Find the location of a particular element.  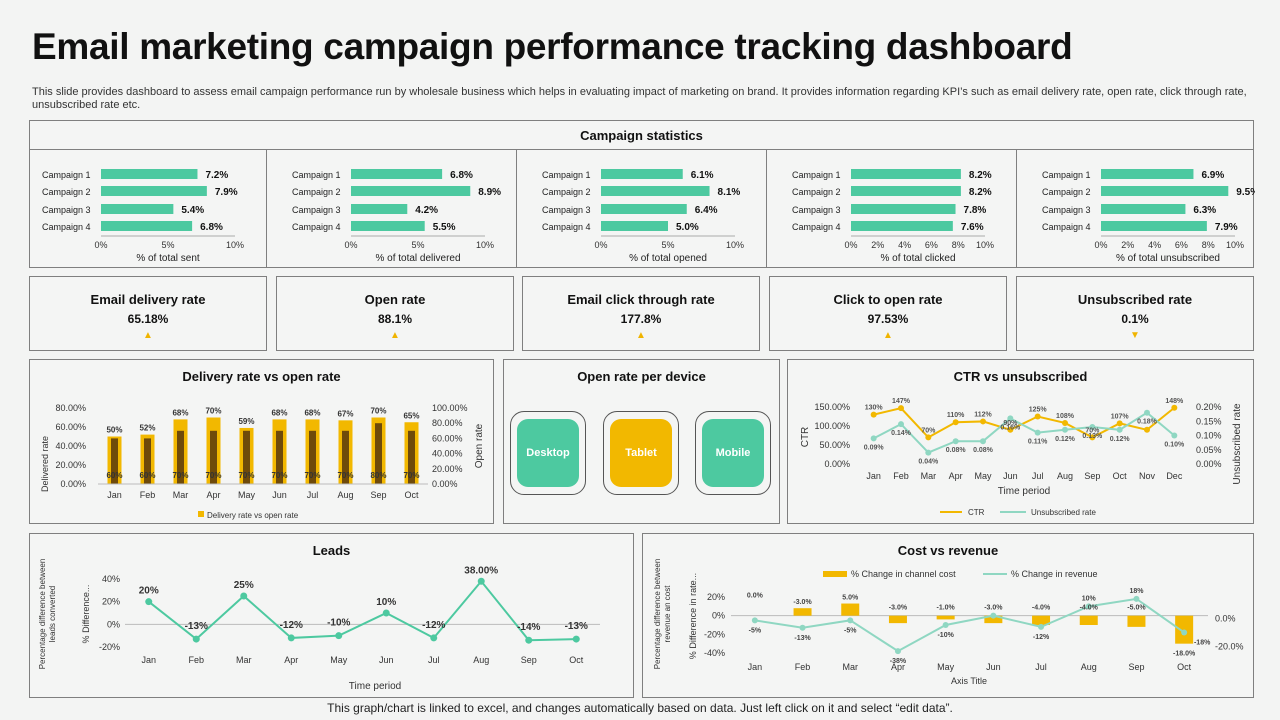

legend-unsubscribed-label: Unsubscribed rate is located at coordinates (1063, 512).